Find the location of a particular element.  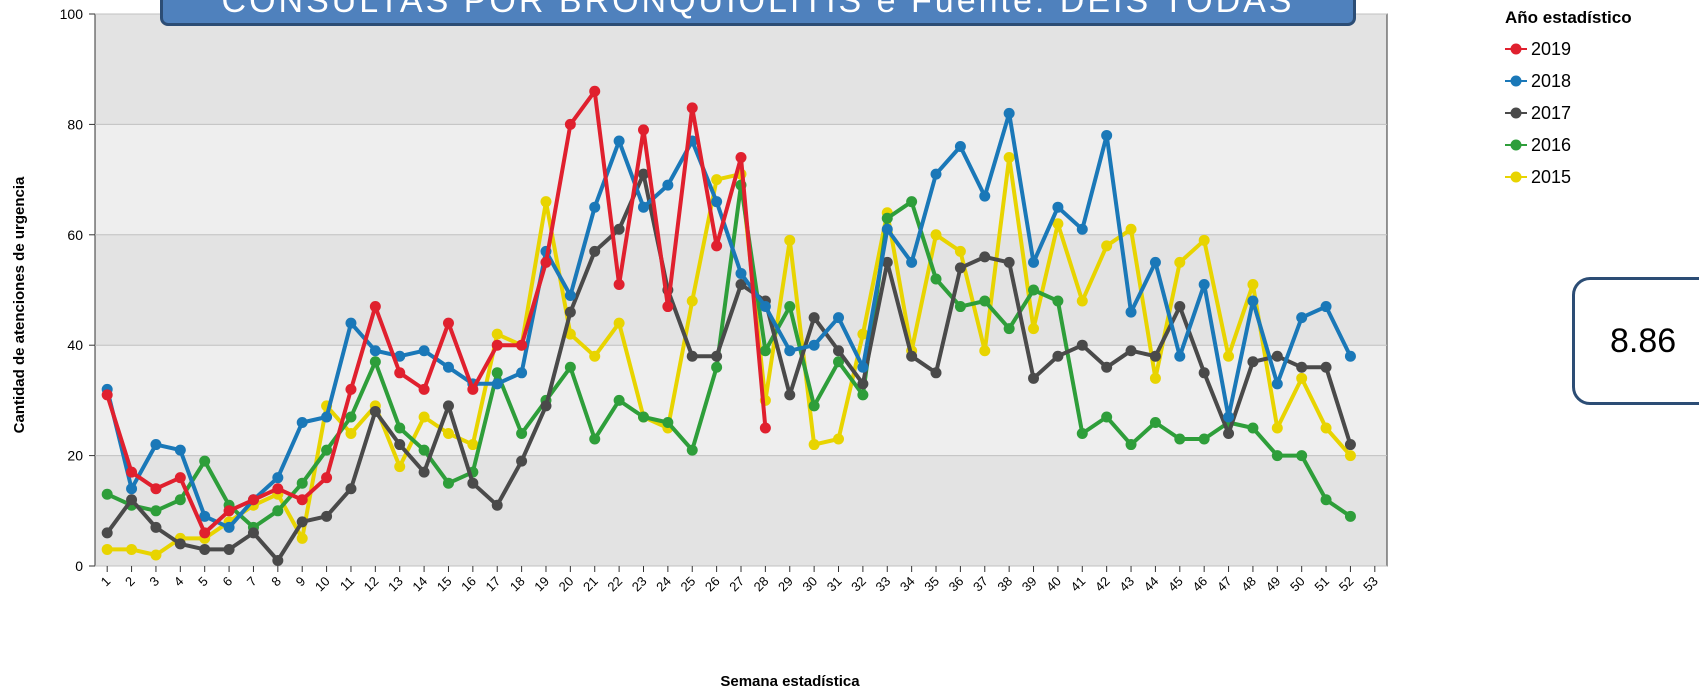

legend-item-2015: 2015 is located at coordinates (1568, 177).